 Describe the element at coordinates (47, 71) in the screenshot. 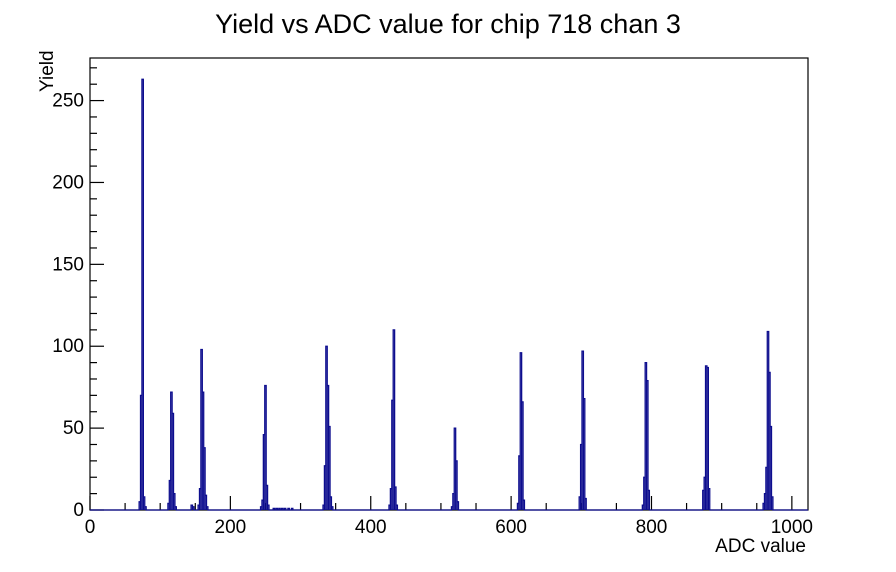

I see `y-axis-title: Yield` at that location.